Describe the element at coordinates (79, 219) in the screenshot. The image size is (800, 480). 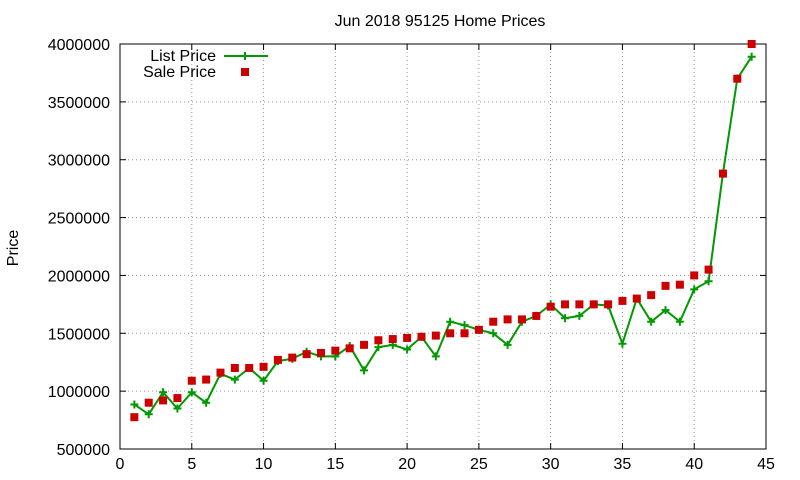
I see `y-tick-label: 2500000` at that location.